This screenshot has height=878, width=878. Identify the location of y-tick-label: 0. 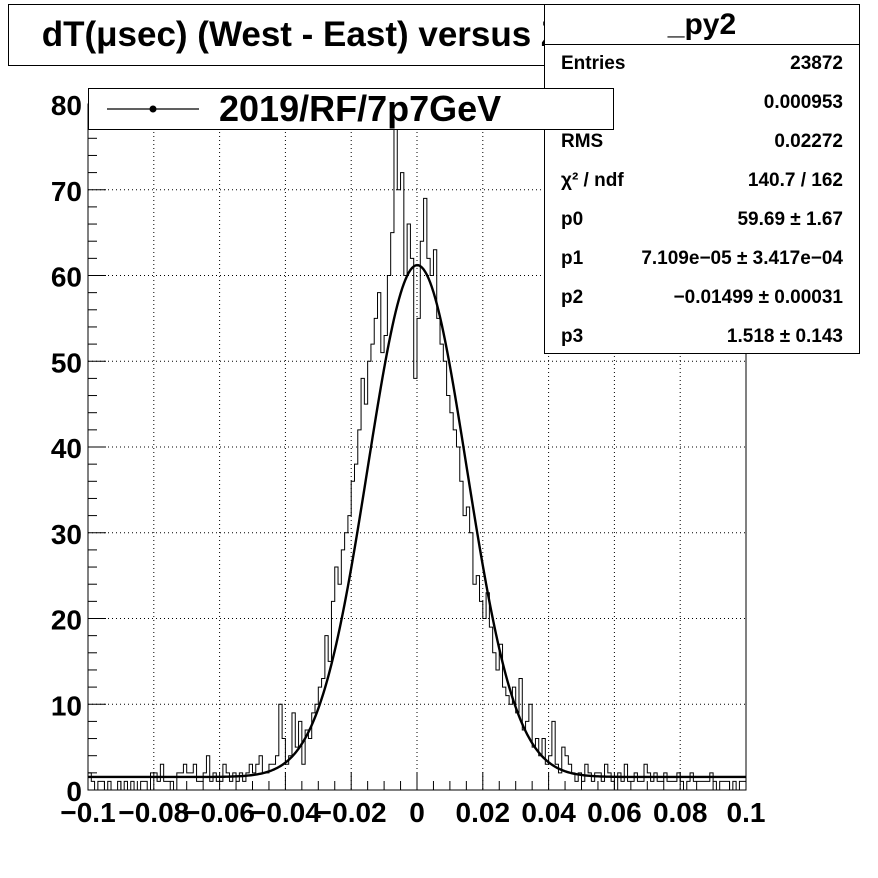
(74, 791).